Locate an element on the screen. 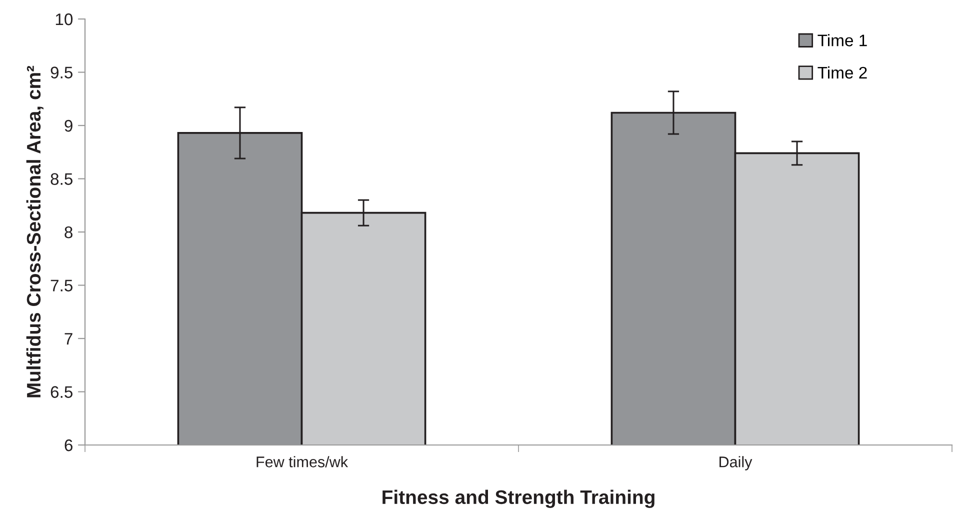 This screenshot has height=509, width=957. x-axis-title: Fitness and Strength Training is located at coordinates (518, 499).